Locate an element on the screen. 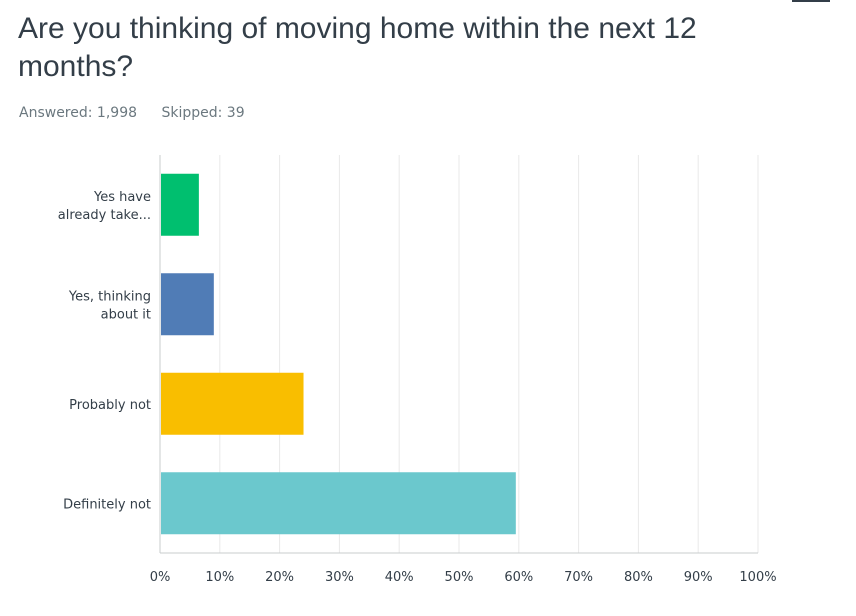 The width and height of the screenshot is (856, 616). skipped-count: Skipped: 39 is located at coordinates (203, 113).